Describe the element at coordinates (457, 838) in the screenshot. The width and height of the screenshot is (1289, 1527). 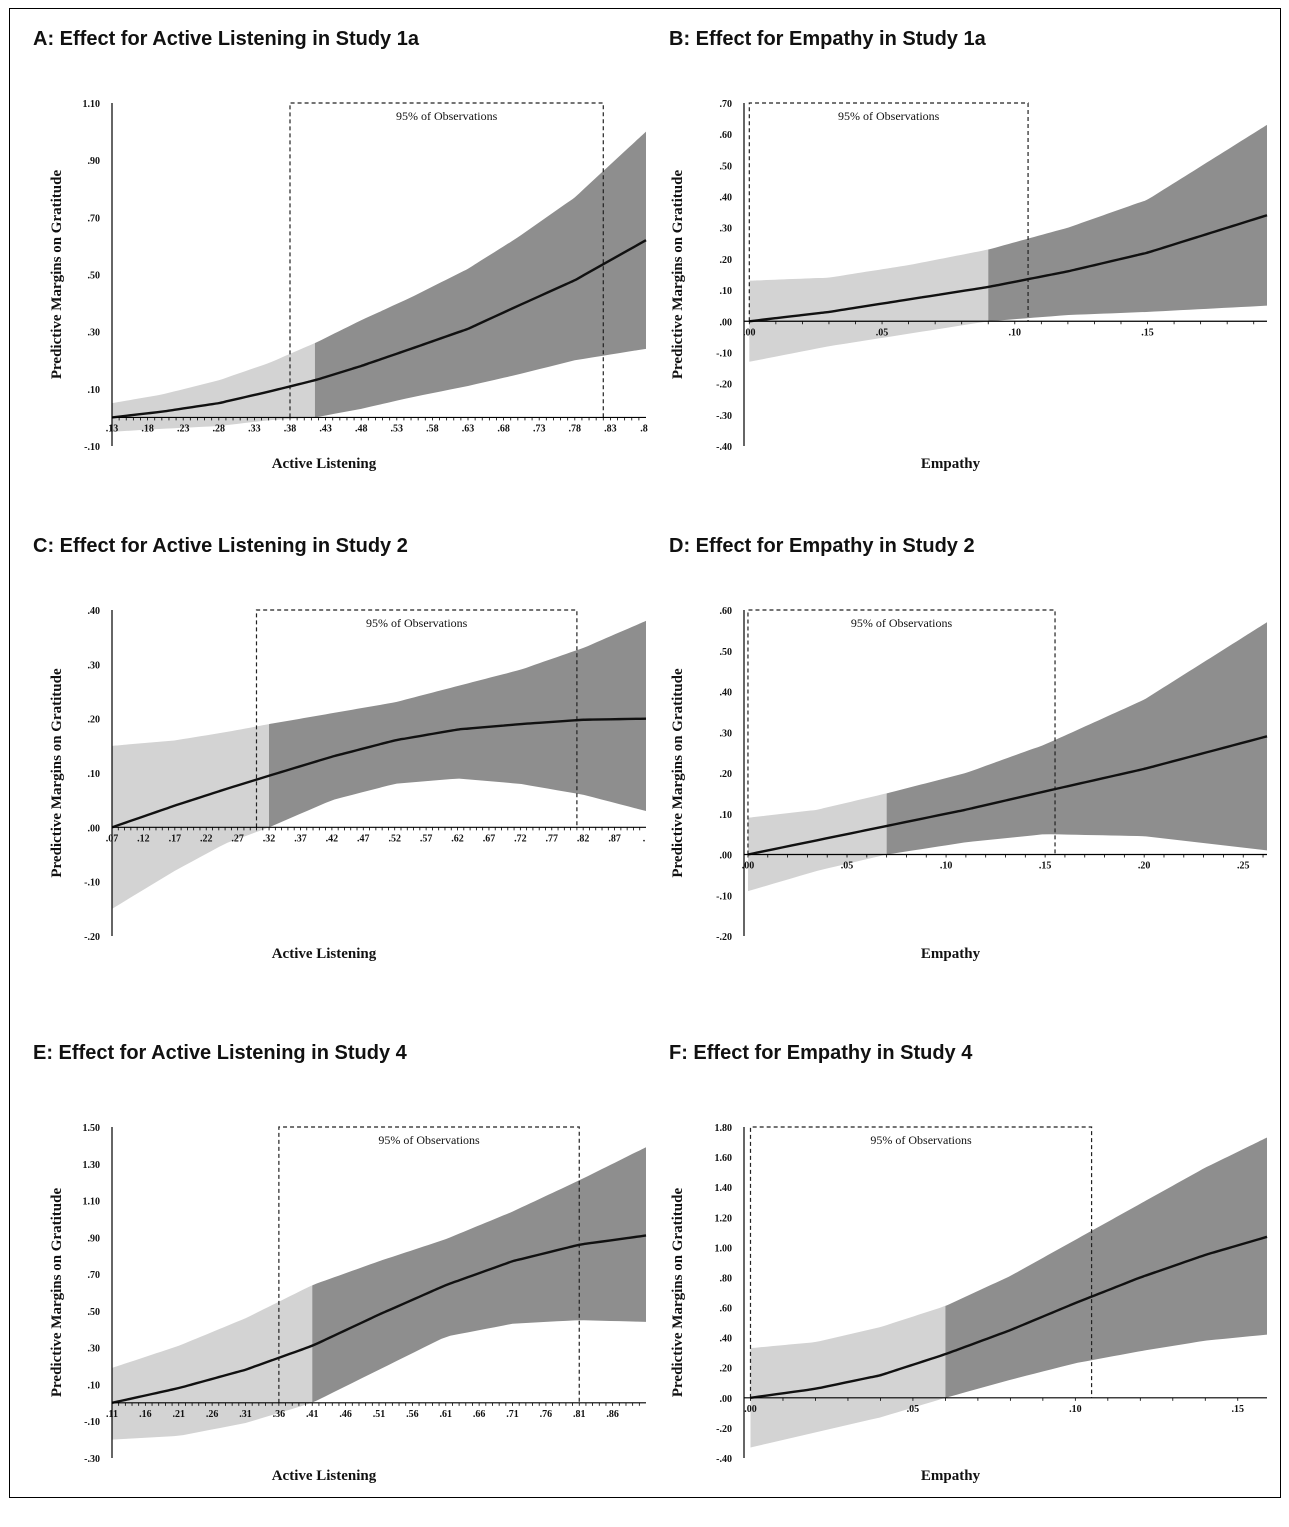
I see `x-tick-label: .62` at that location.